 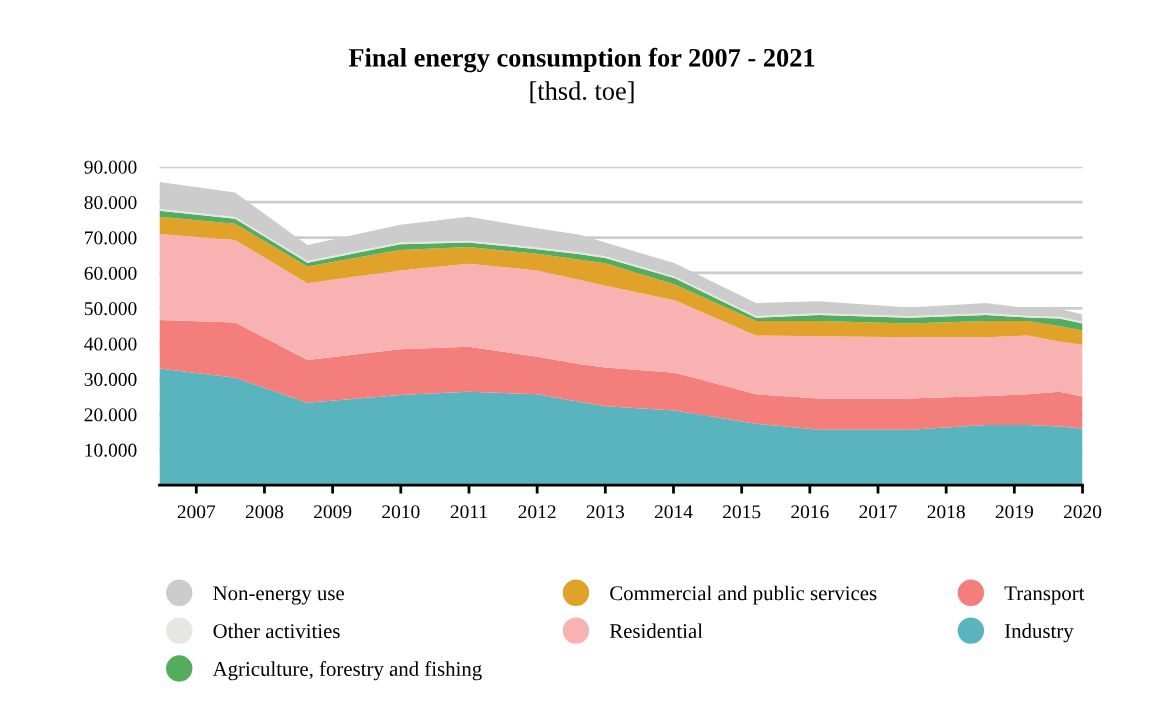 I want to click on x-tick-label: 2011, so click(x=468, y=512).